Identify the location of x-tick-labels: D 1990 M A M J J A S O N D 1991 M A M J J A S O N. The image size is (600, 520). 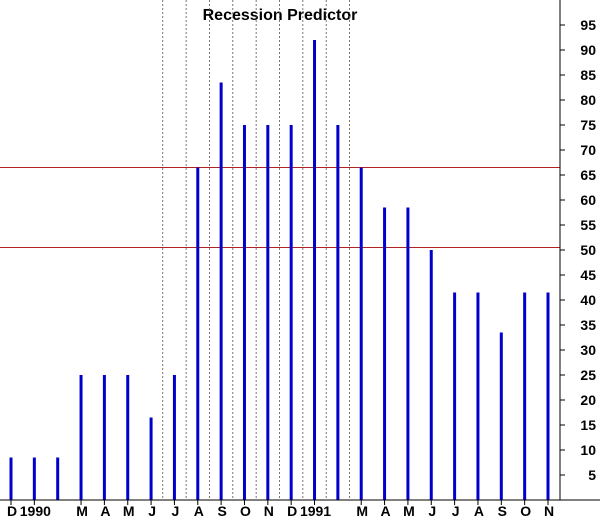
(280, 509).